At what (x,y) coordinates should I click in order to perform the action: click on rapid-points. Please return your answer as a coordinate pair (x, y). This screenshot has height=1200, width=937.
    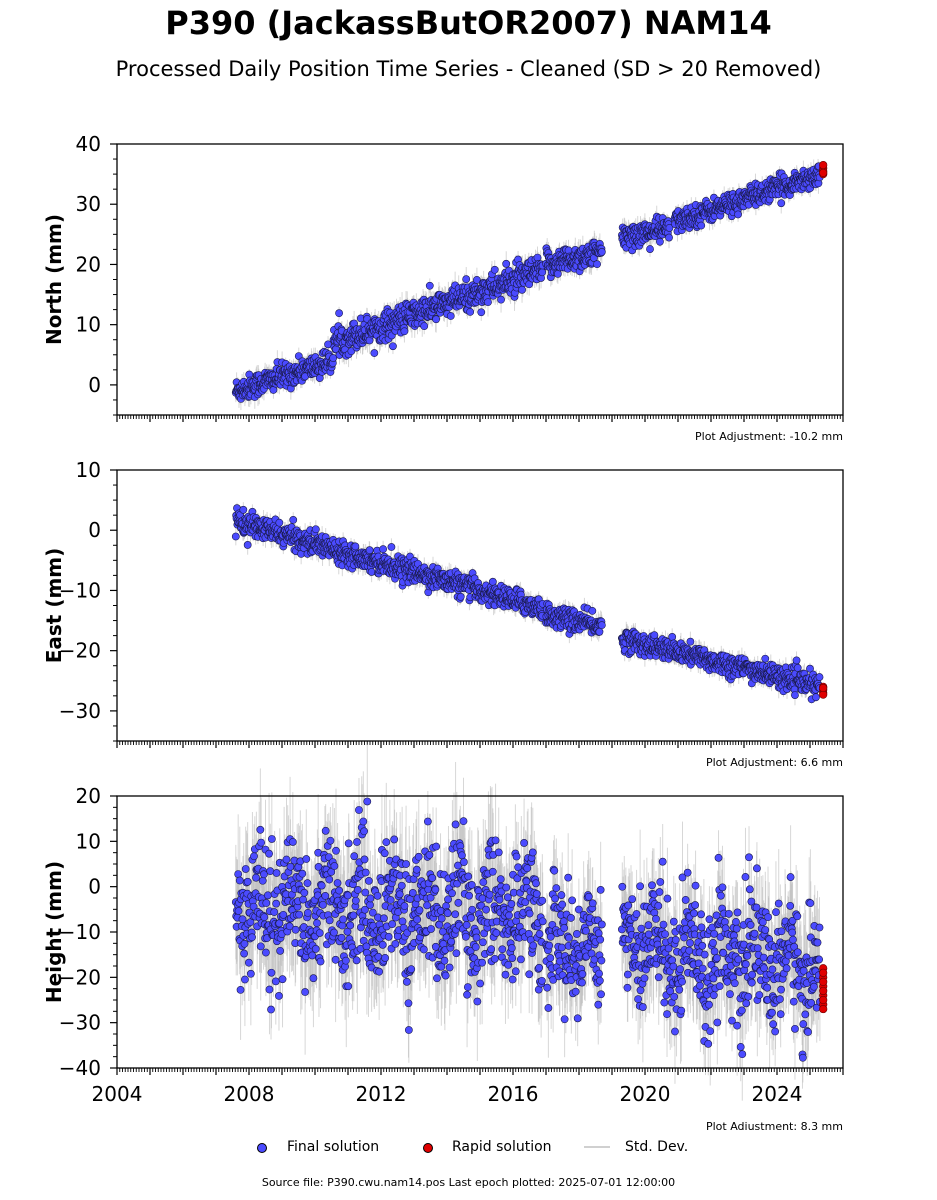
    Looking at the image, I should click on (823, 169).